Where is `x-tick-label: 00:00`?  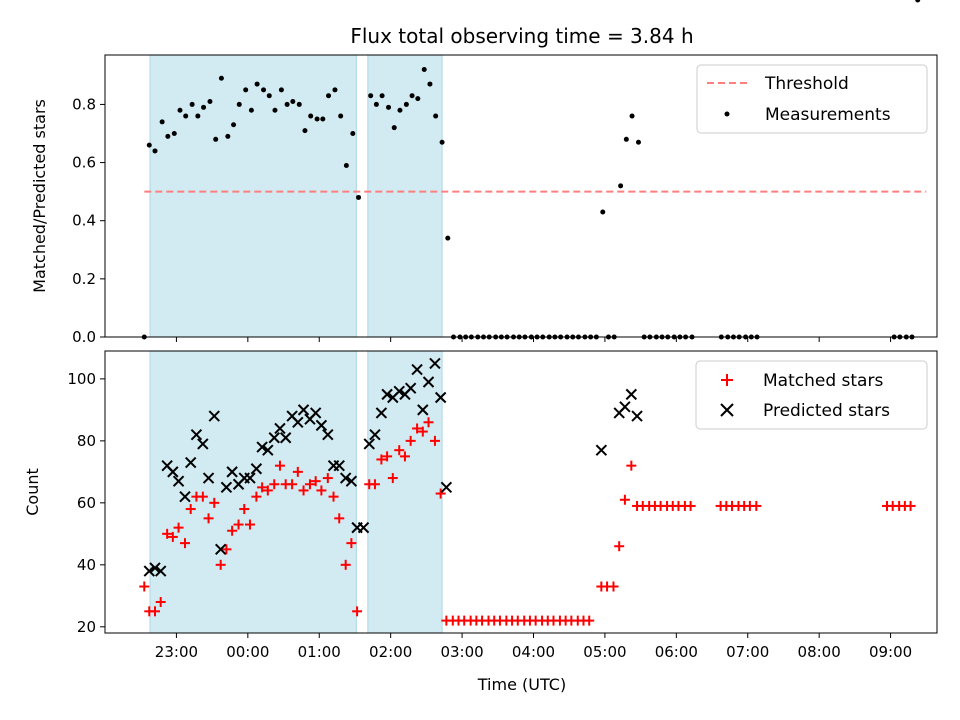
x-tick-label: 00:00 is located at coordinates (247, 652).